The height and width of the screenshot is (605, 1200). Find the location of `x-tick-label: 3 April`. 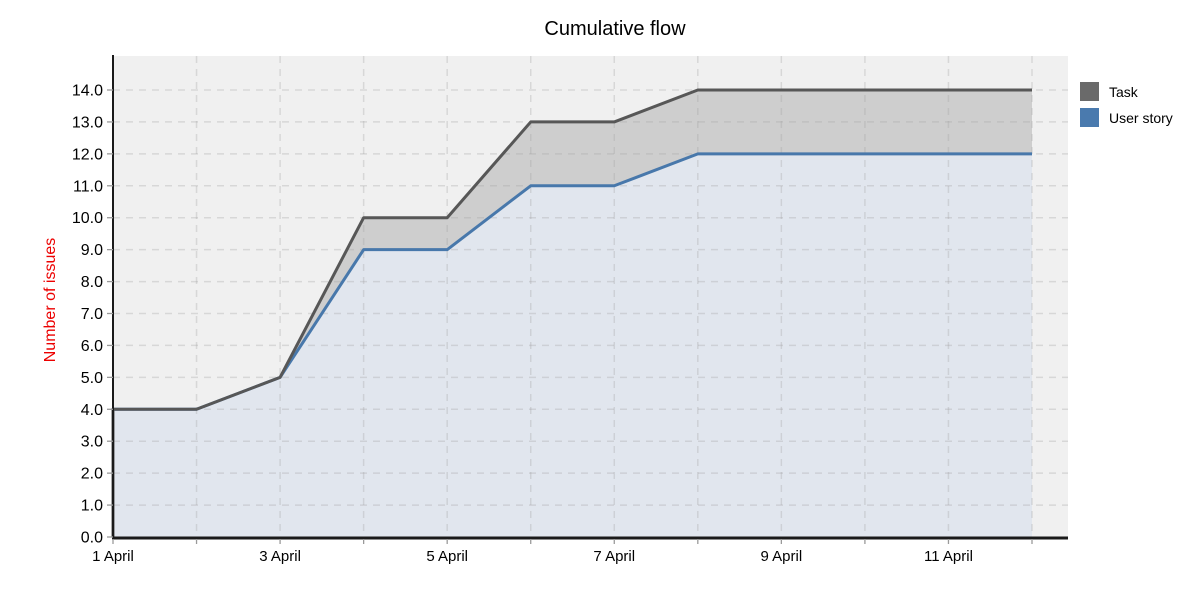

x-tick-label: 3 April is located at coordinates (280, 556).